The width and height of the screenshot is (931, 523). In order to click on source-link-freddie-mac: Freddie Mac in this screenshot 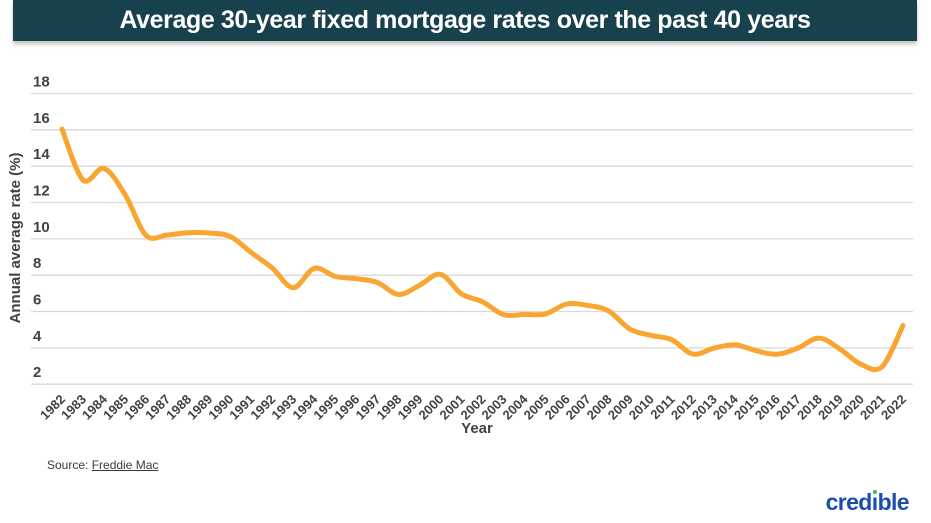, I will do `click(125, 465)`.